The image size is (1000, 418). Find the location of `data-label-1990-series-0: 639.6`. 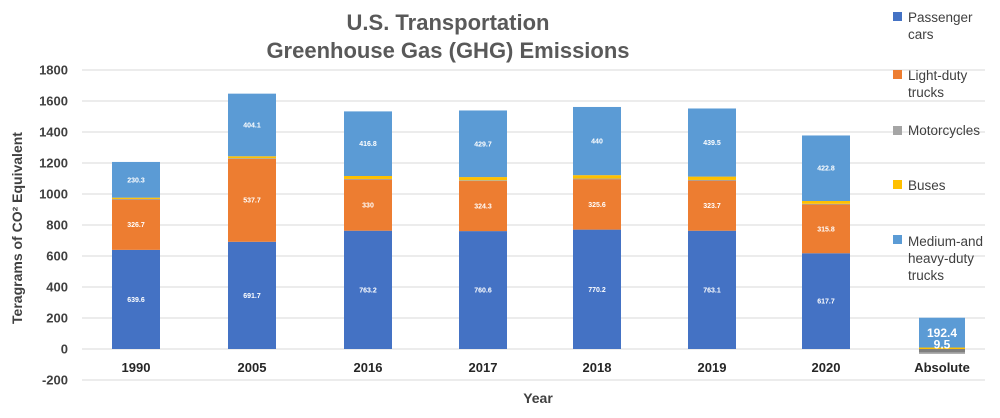

data-label-1990-series-0: 639.6 is located at coordinates (136, 300).